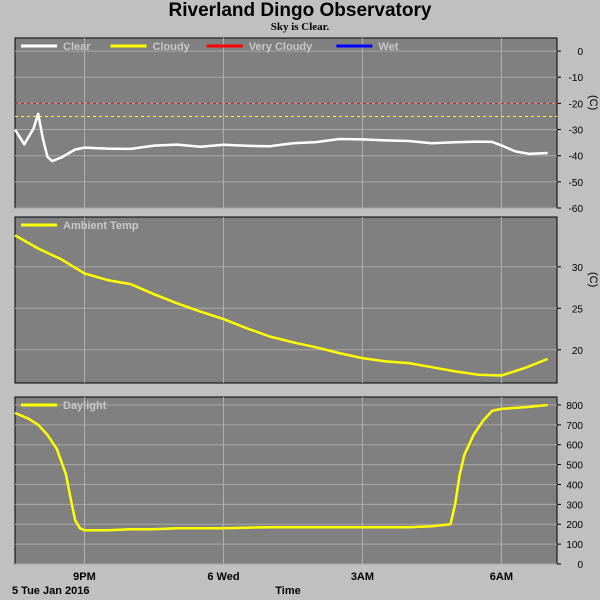 The image size is (600, 600). What do you see at coordinates (576, 157) in the screenshot?
I see `y-tick-label: -40` at bounding box center [576, 157].